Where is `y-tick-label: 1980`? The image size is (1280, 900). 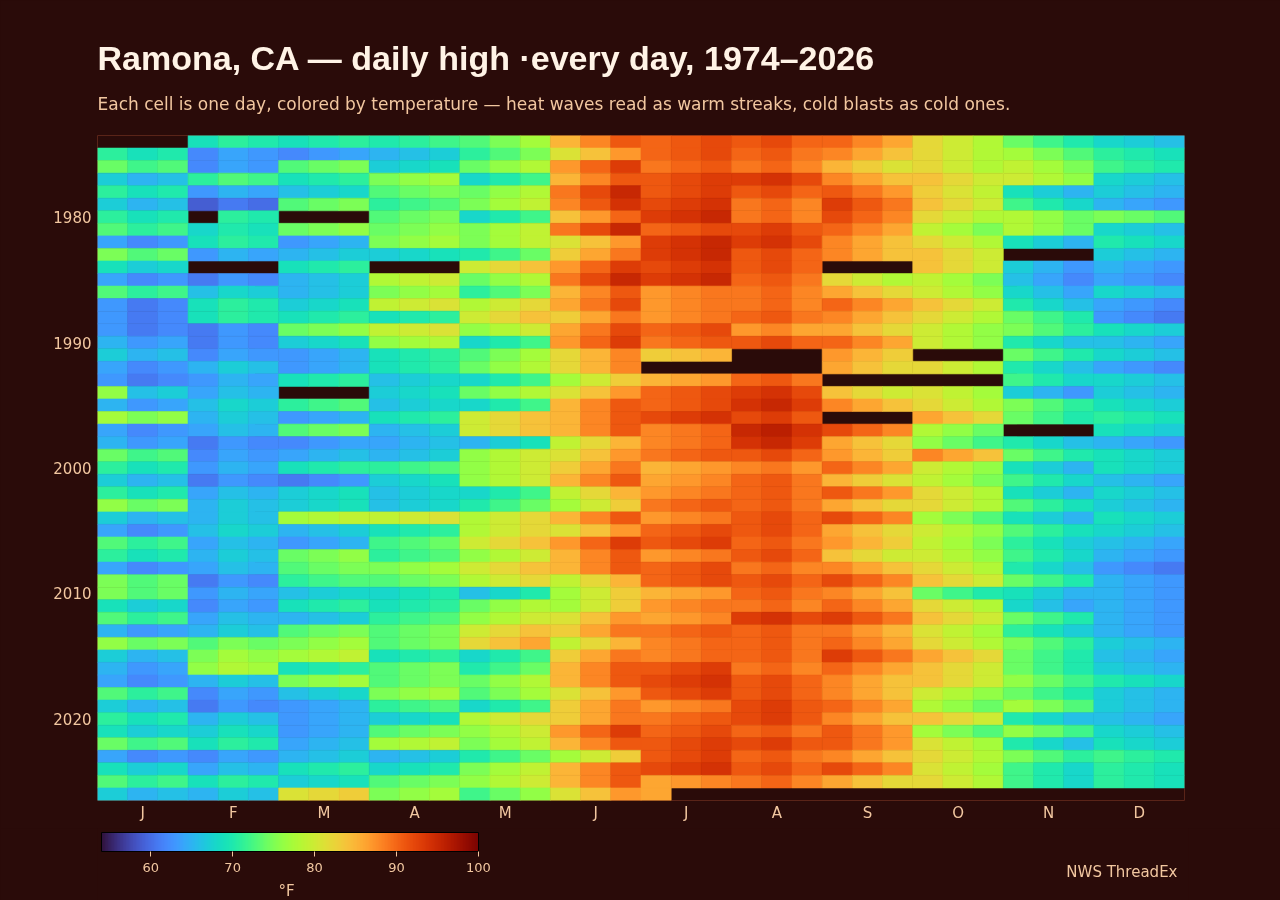
y-tick-label: 1980 is located at coordinates (72, 218).